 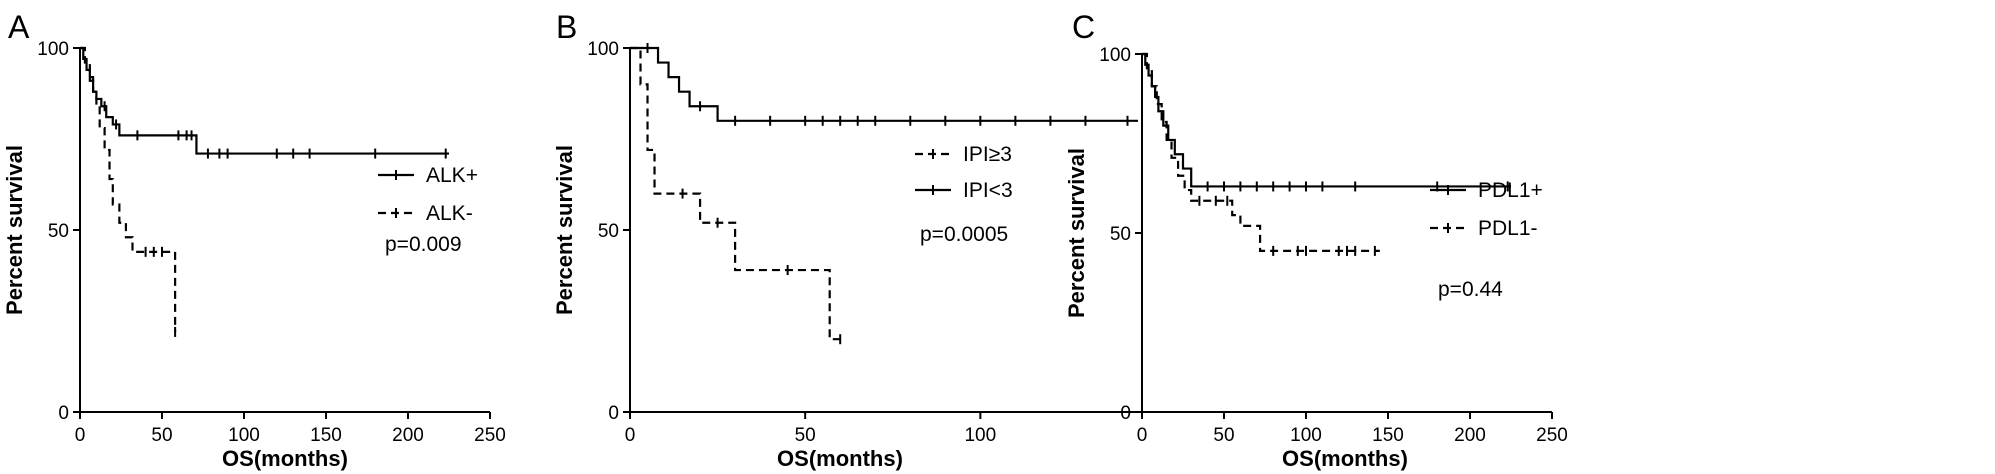 I want to click on panel-label: C, so click(x=1083, y=27).